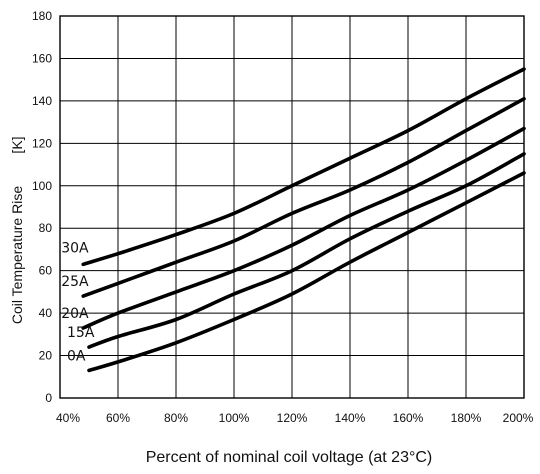 This screenshot has width=540, height=474. What do you see at coordinates (42, 143) in the screenshot?
I see `y-tick-label: 120` at bounding box center [42, 143].